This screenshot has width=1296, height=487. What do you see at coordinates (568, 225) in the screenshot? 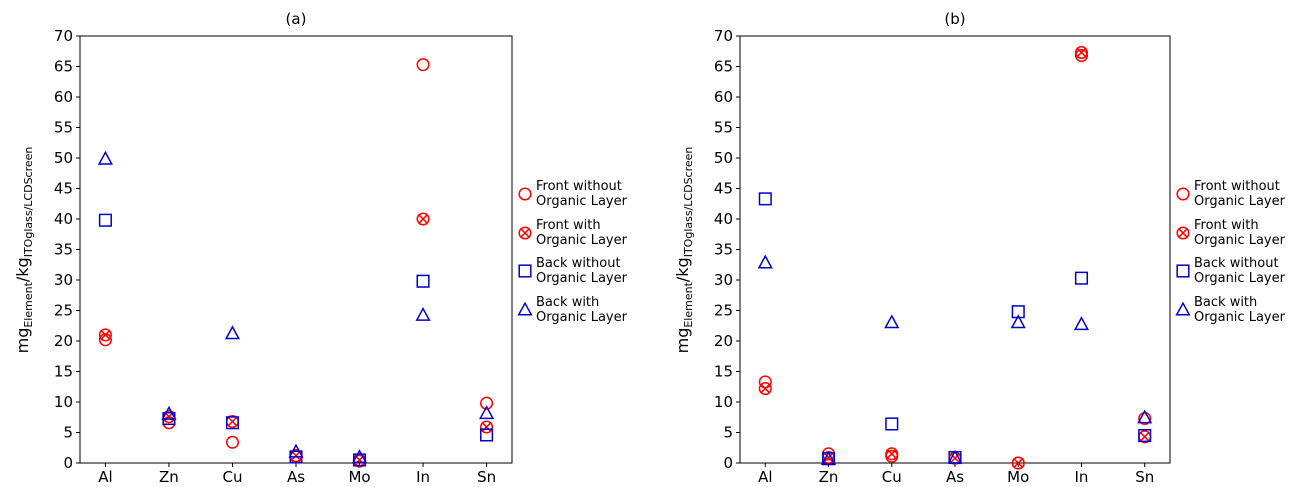
I see `legend-label-line: Front with` at bounding box center [568, 225].